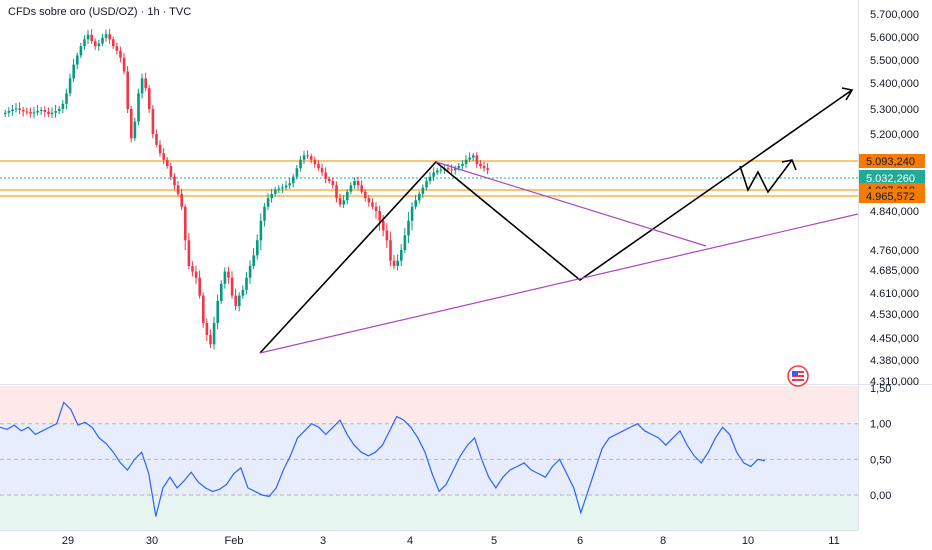 The width and height of the screenshot is (932, 550). Describe the element at coordinates (451, 541) in the screenshot. I see `time-axis: 29 30 Feb 3 4 5 6 8 10 11` at that location.